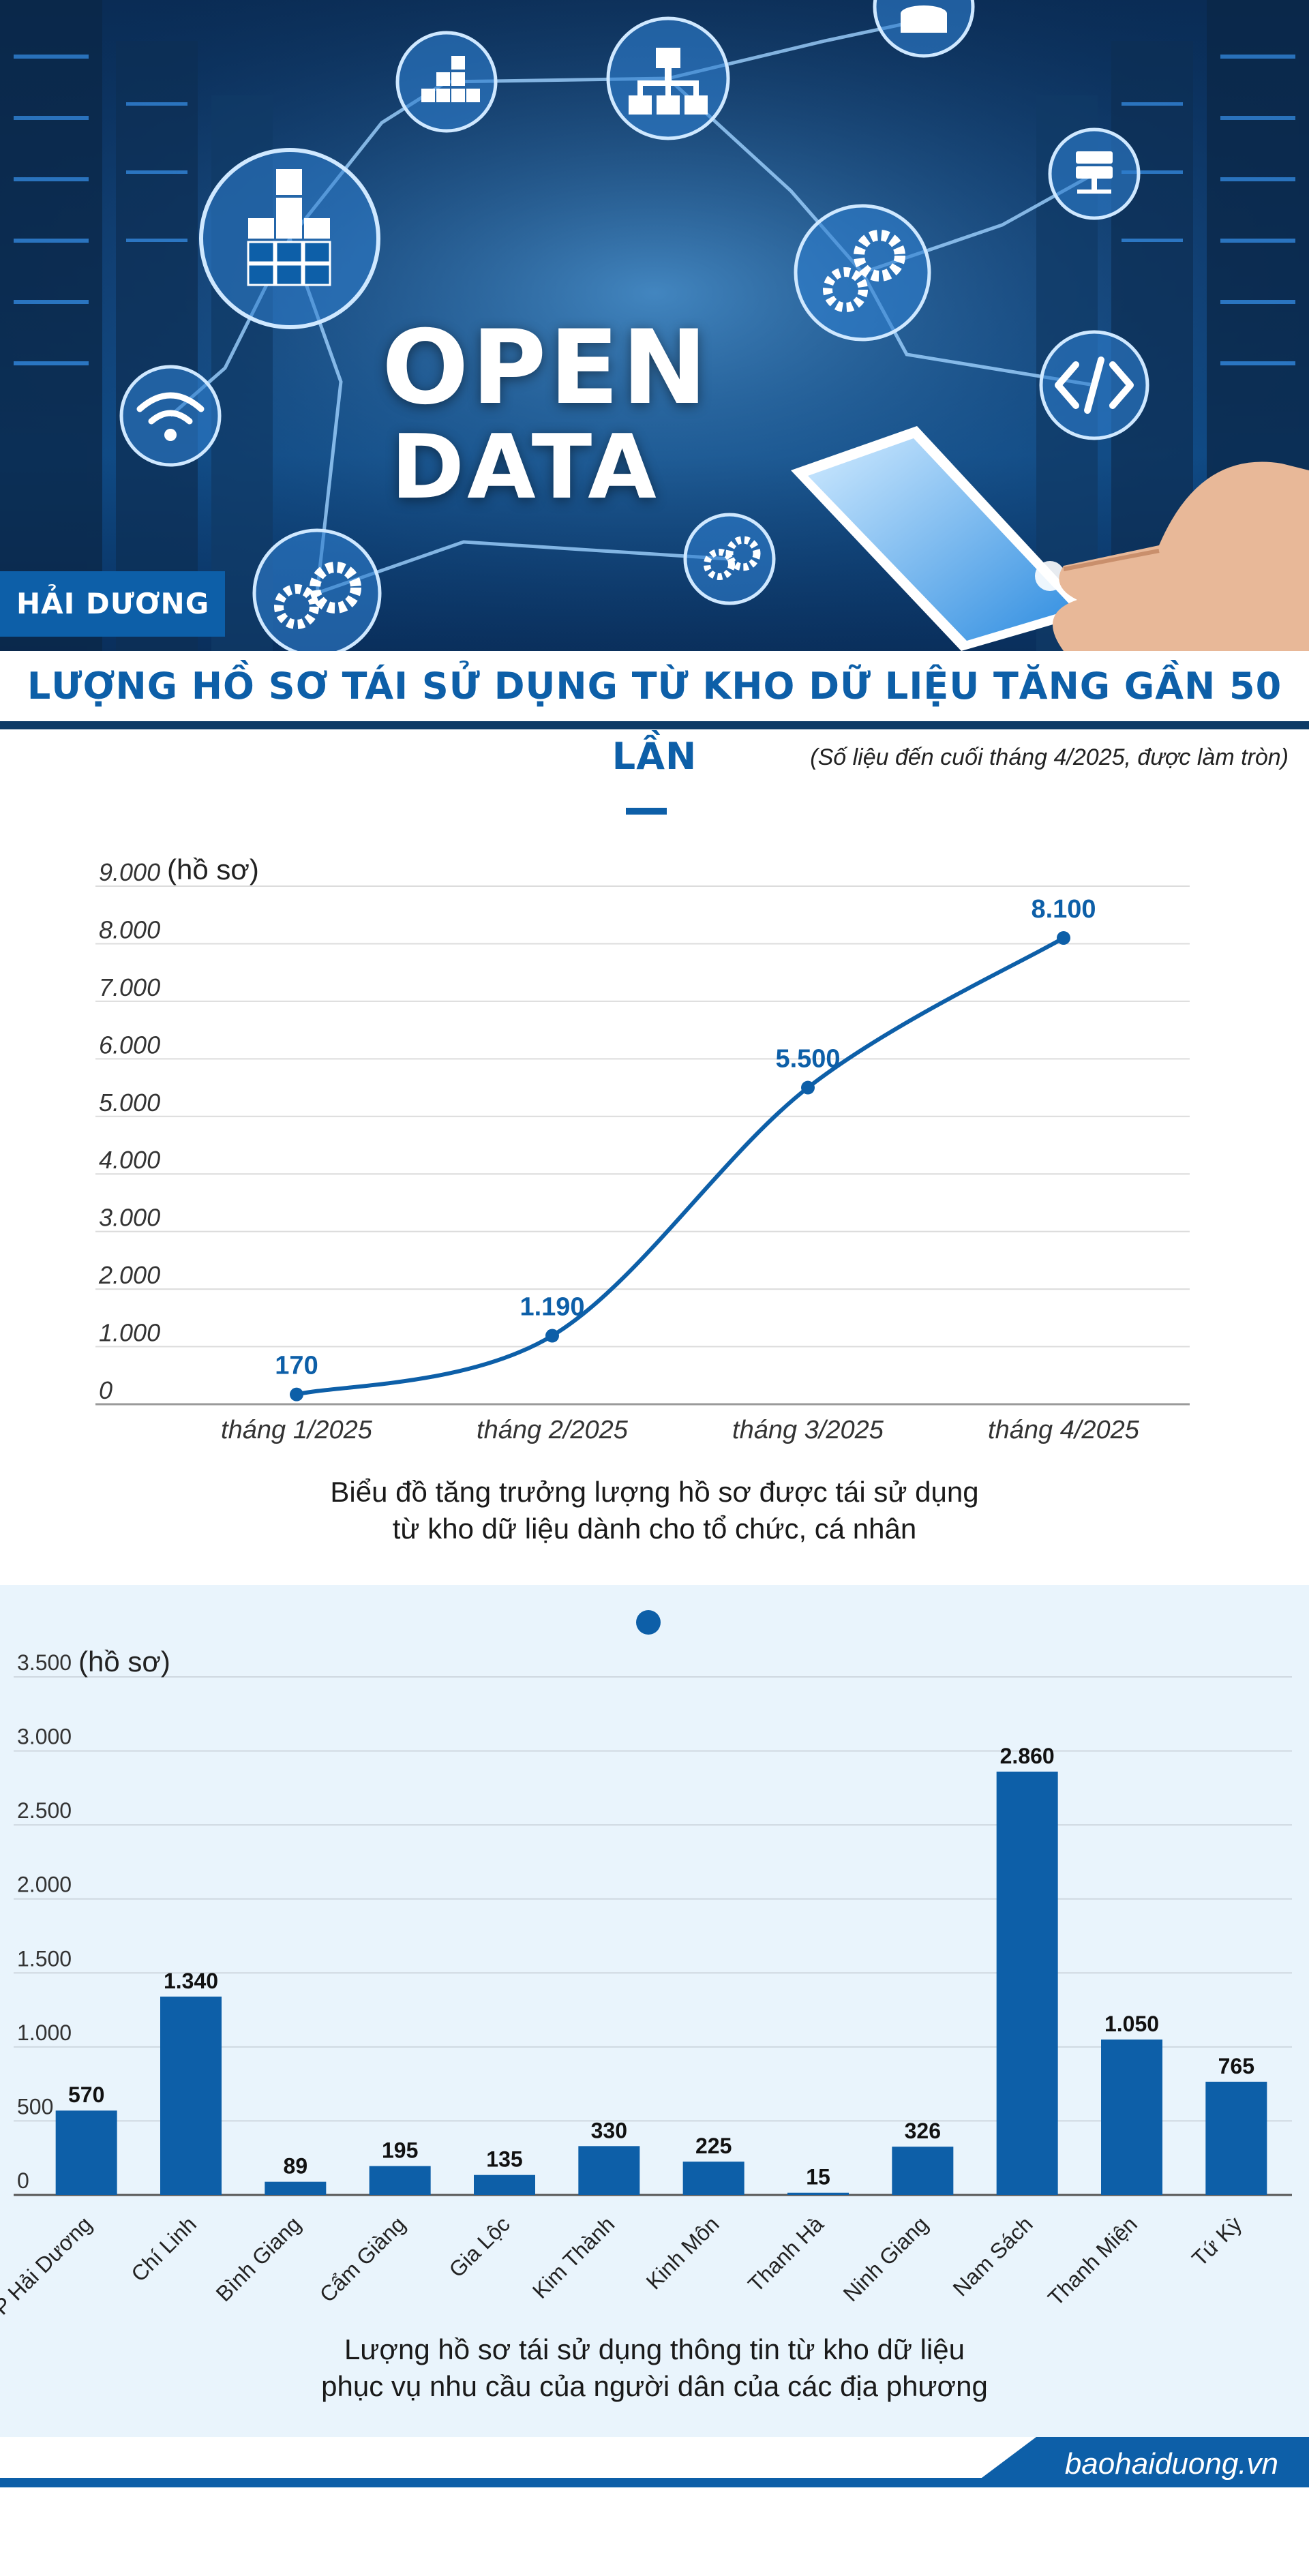 The width and height of the screenshot is (1309, 2576). Describe the element at coordinates (924, 29) in the screenshot. I see `database-icon` at that location.